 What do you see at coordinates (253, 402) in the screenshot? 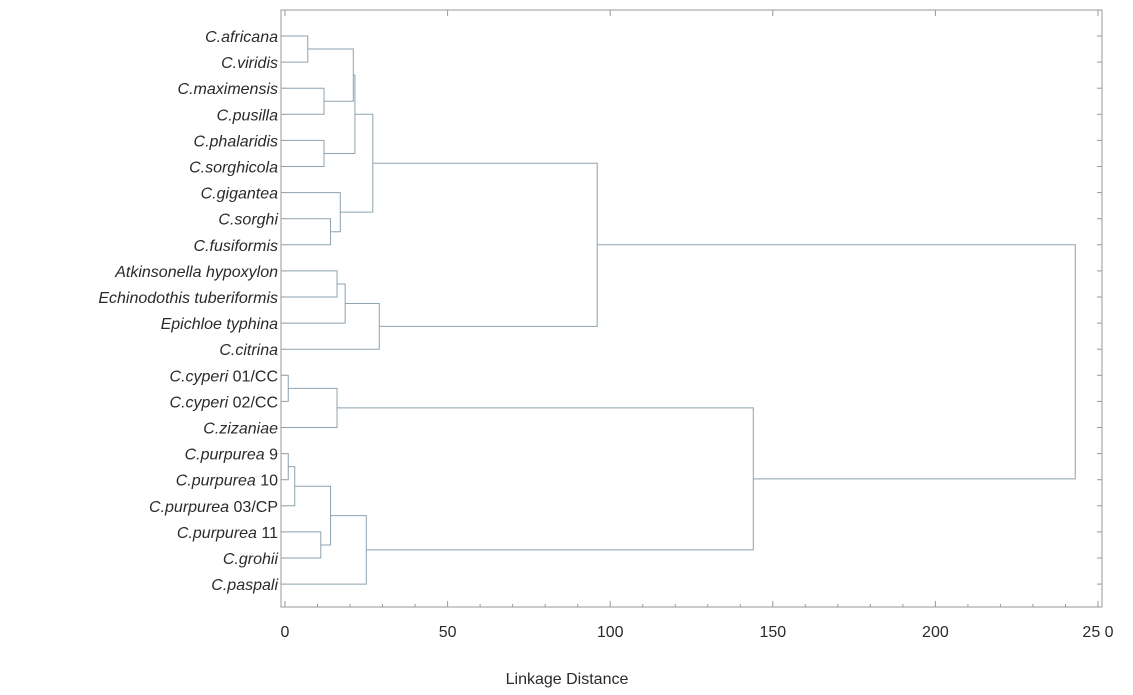
I see `leaf-label-suffix: 02/CC` at bounding box center [253, 402].